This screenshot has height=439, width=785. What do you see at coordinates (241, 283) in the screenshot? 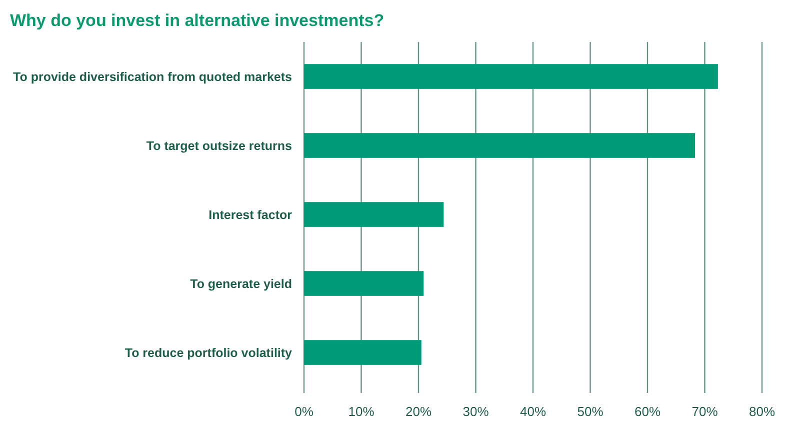
I see `y-tick-label: To generate yield` at bounding box center [241, 283].